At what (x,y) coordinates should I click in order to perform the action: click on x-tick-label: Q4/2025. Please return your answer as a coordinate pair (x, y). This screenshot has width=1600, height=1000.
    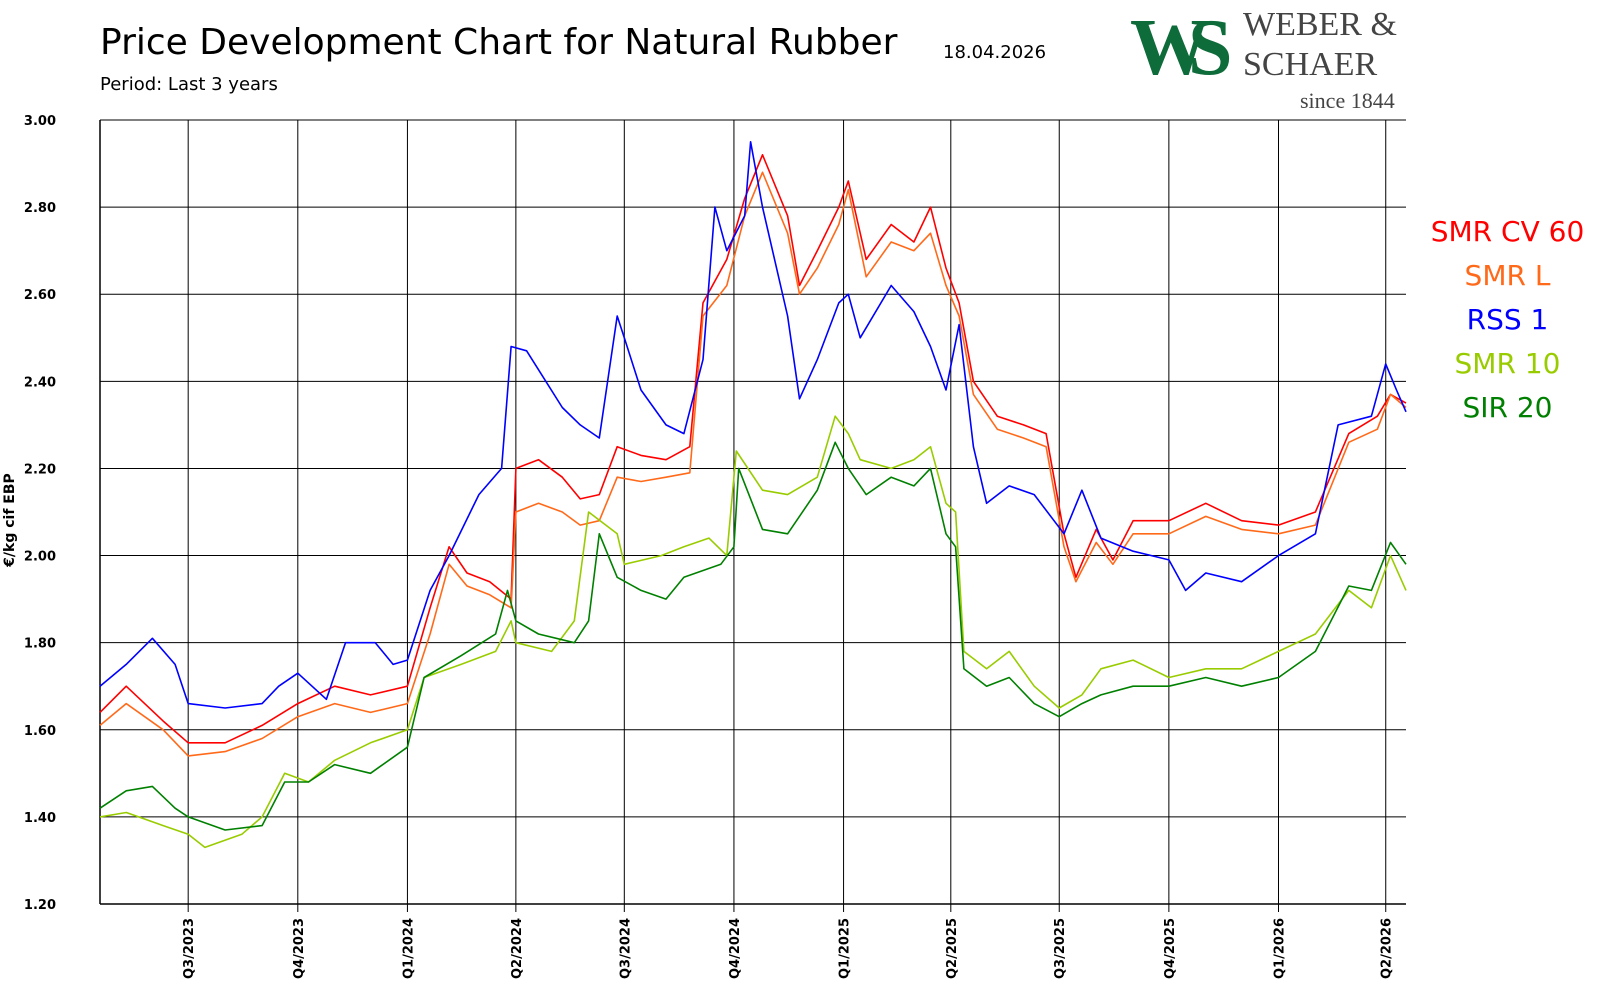
    Looking at the image, I should click on (1170, 948).